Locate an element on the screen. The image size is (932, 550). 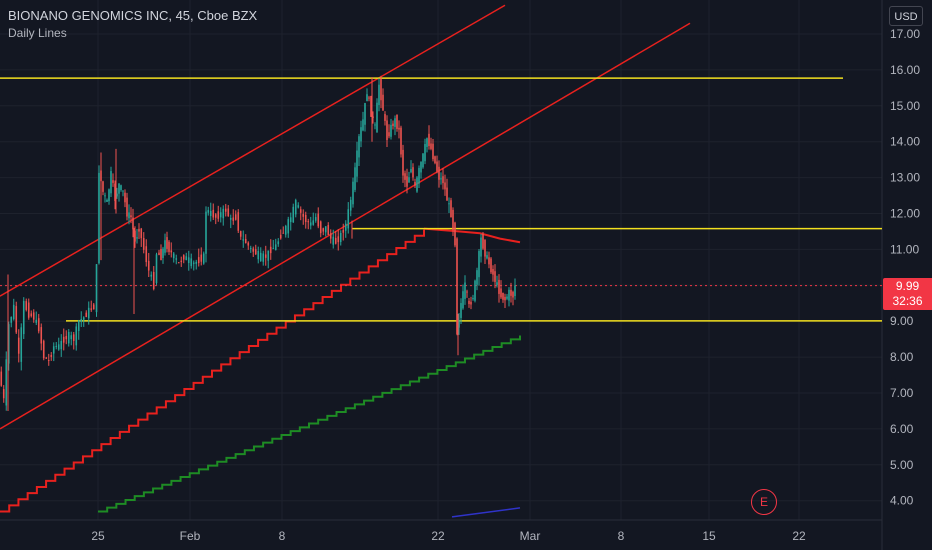
current-price-value: 9.99 is located at coordinates (907, 286).